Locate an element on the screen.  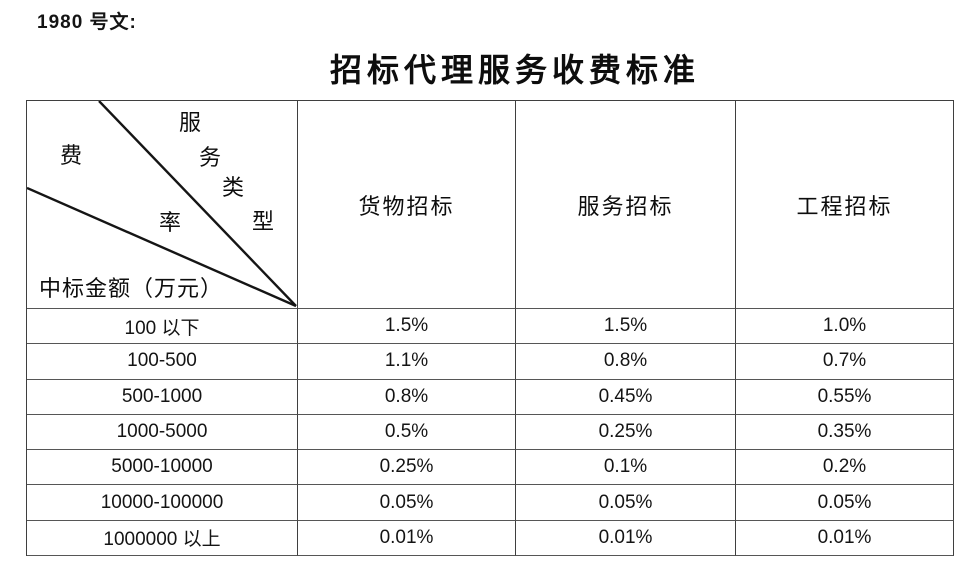
diagonal-divider-lines is located at coordinates (162, 204).